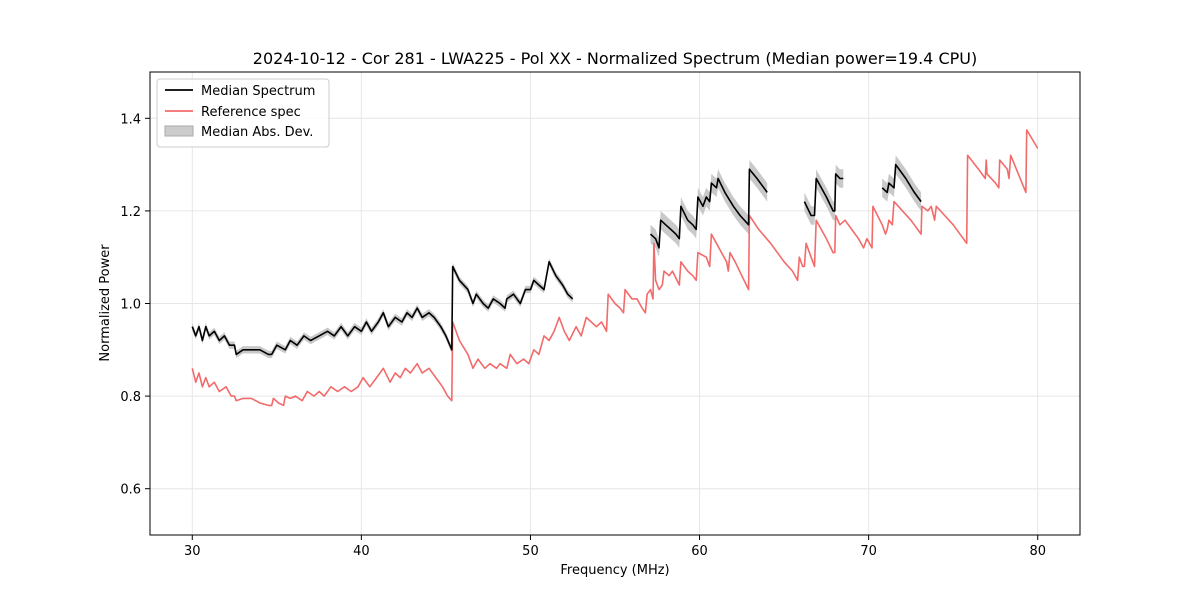  Describe the element at coordinates (699, 551) in the screenshot. I see `x-tick-label: 60` at that location.